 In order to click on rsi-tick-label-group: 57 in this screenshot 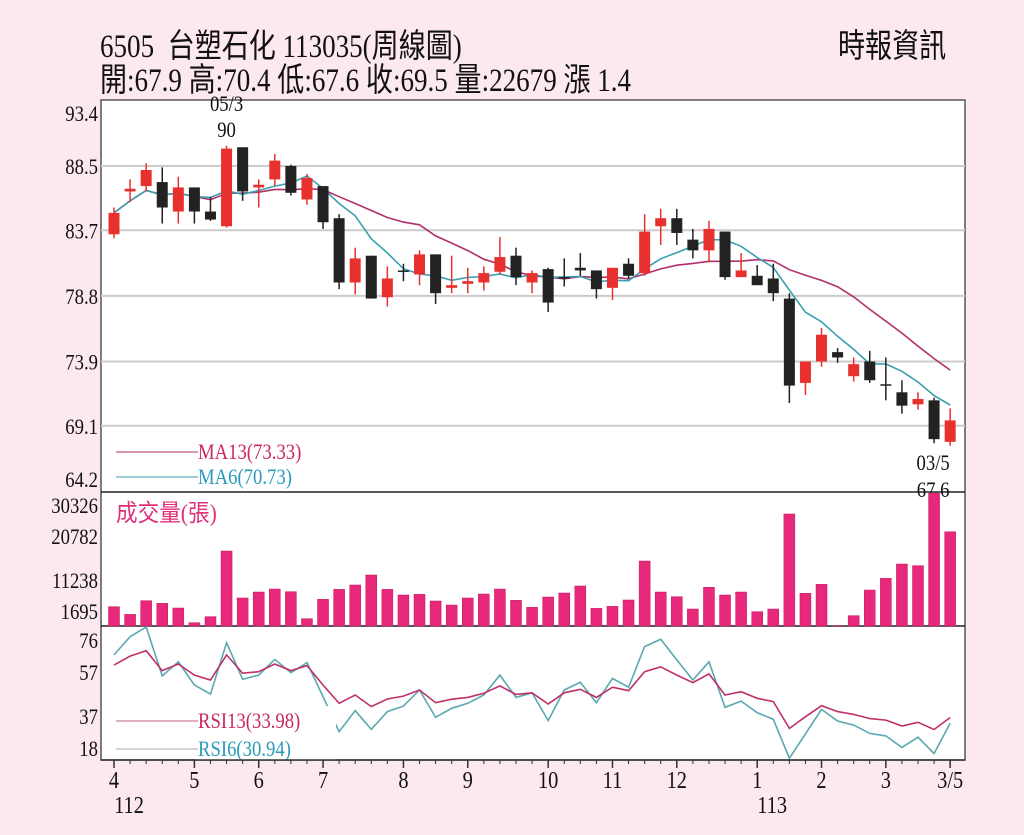, I will do `click(88, 674)`.